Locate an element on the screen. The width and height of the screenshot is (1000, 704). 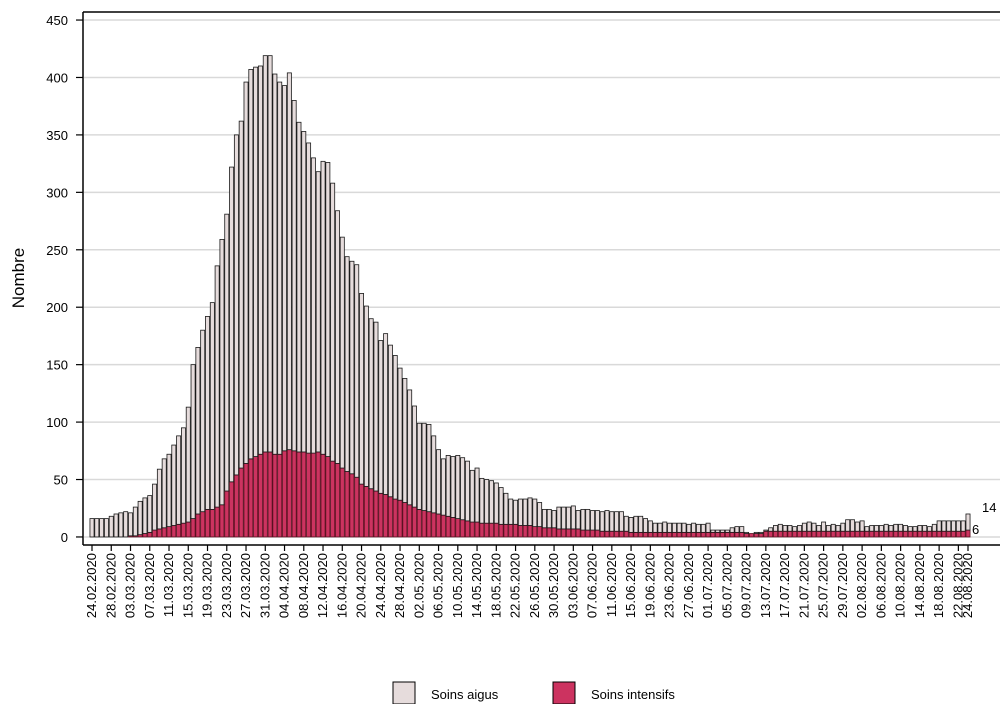
x-tick-label: 30.05.2020 is located at coordinates (553, 585).